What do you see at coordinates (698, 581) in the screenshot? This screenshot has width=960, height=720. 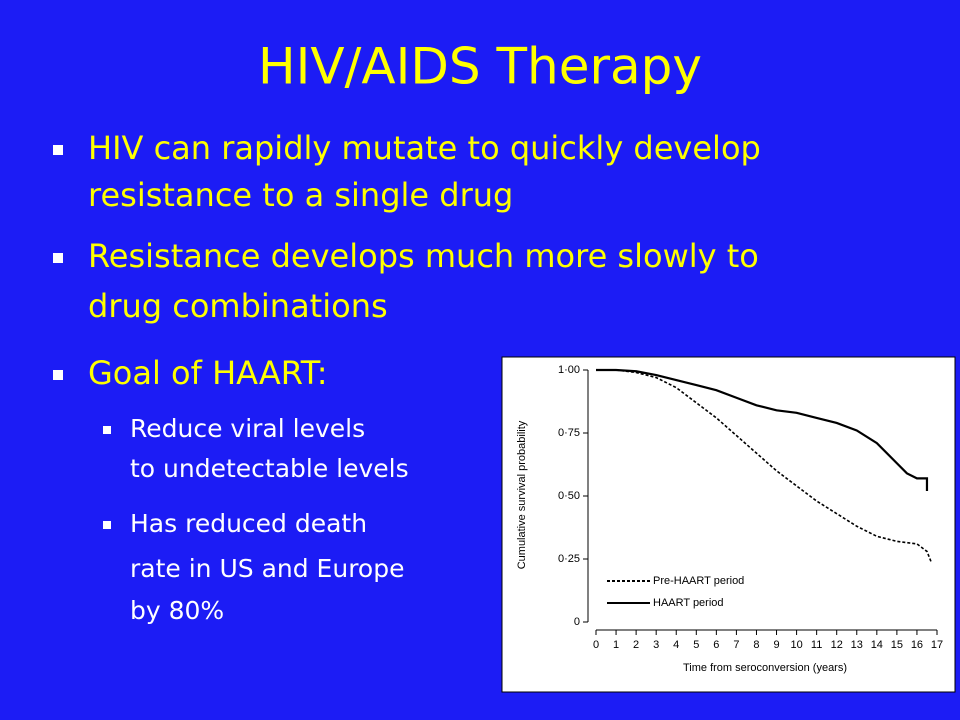 I see `legend-label: Pre-HAART period` at bounding box center [698, 581].